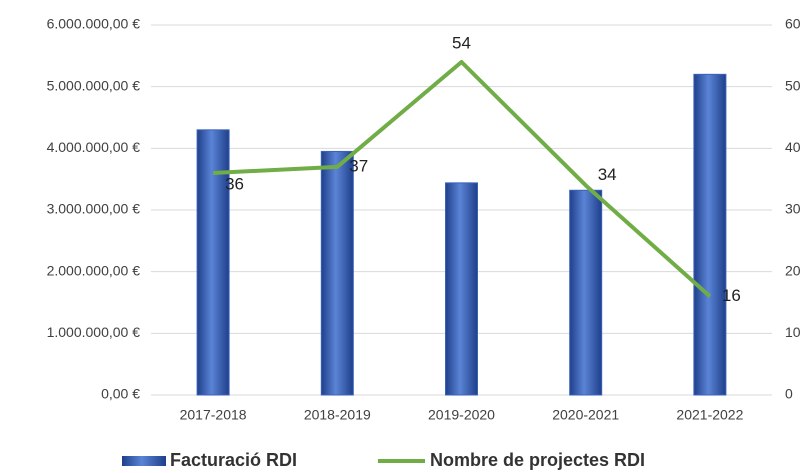  Describe the element at coordinates (94, 332) in the screenshot. I see `y-tick-label: 1.000.000,00 €` at that location.